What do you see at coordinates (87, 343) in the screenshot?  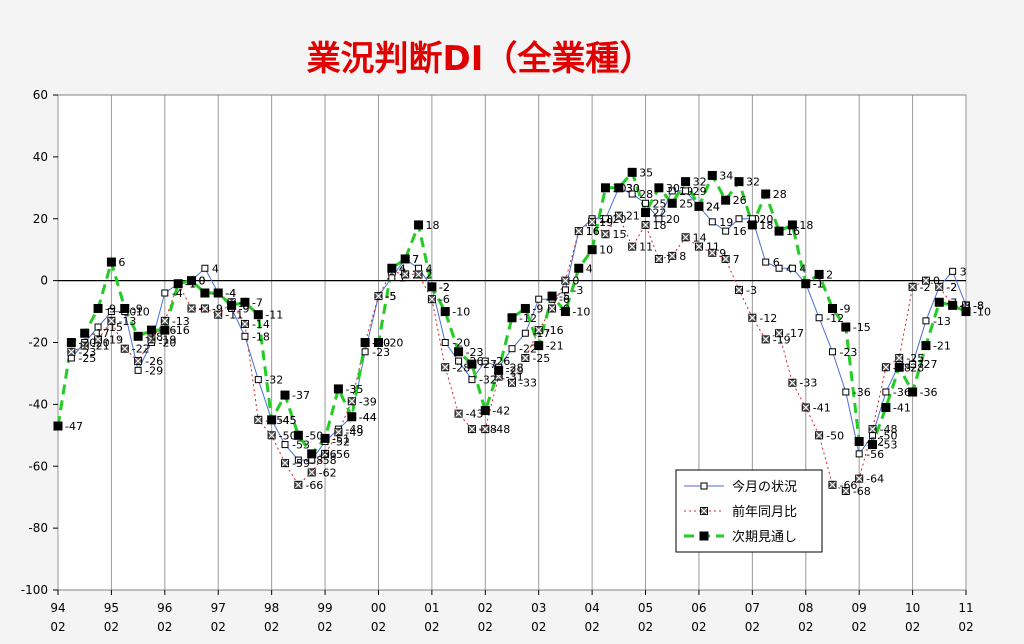 I see `data-label-3: -20` at bounding box center [87, 343].